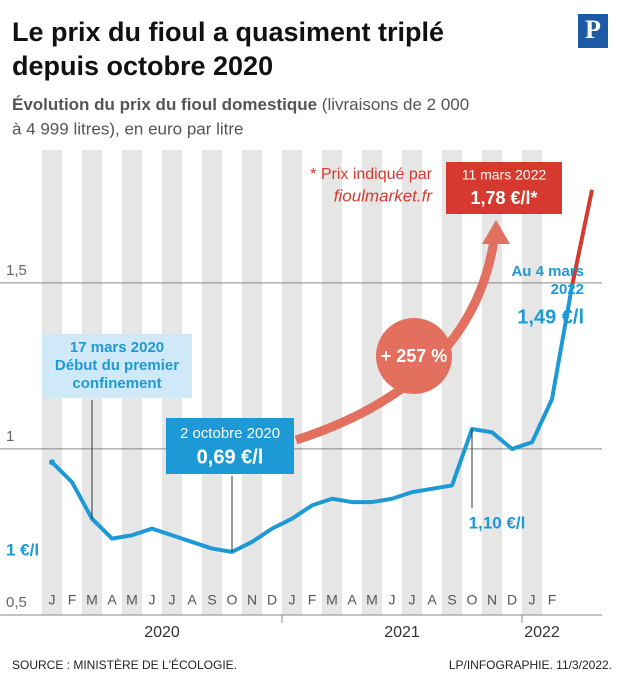  I want to click on annotation-text: confinement, so click(116, 383).